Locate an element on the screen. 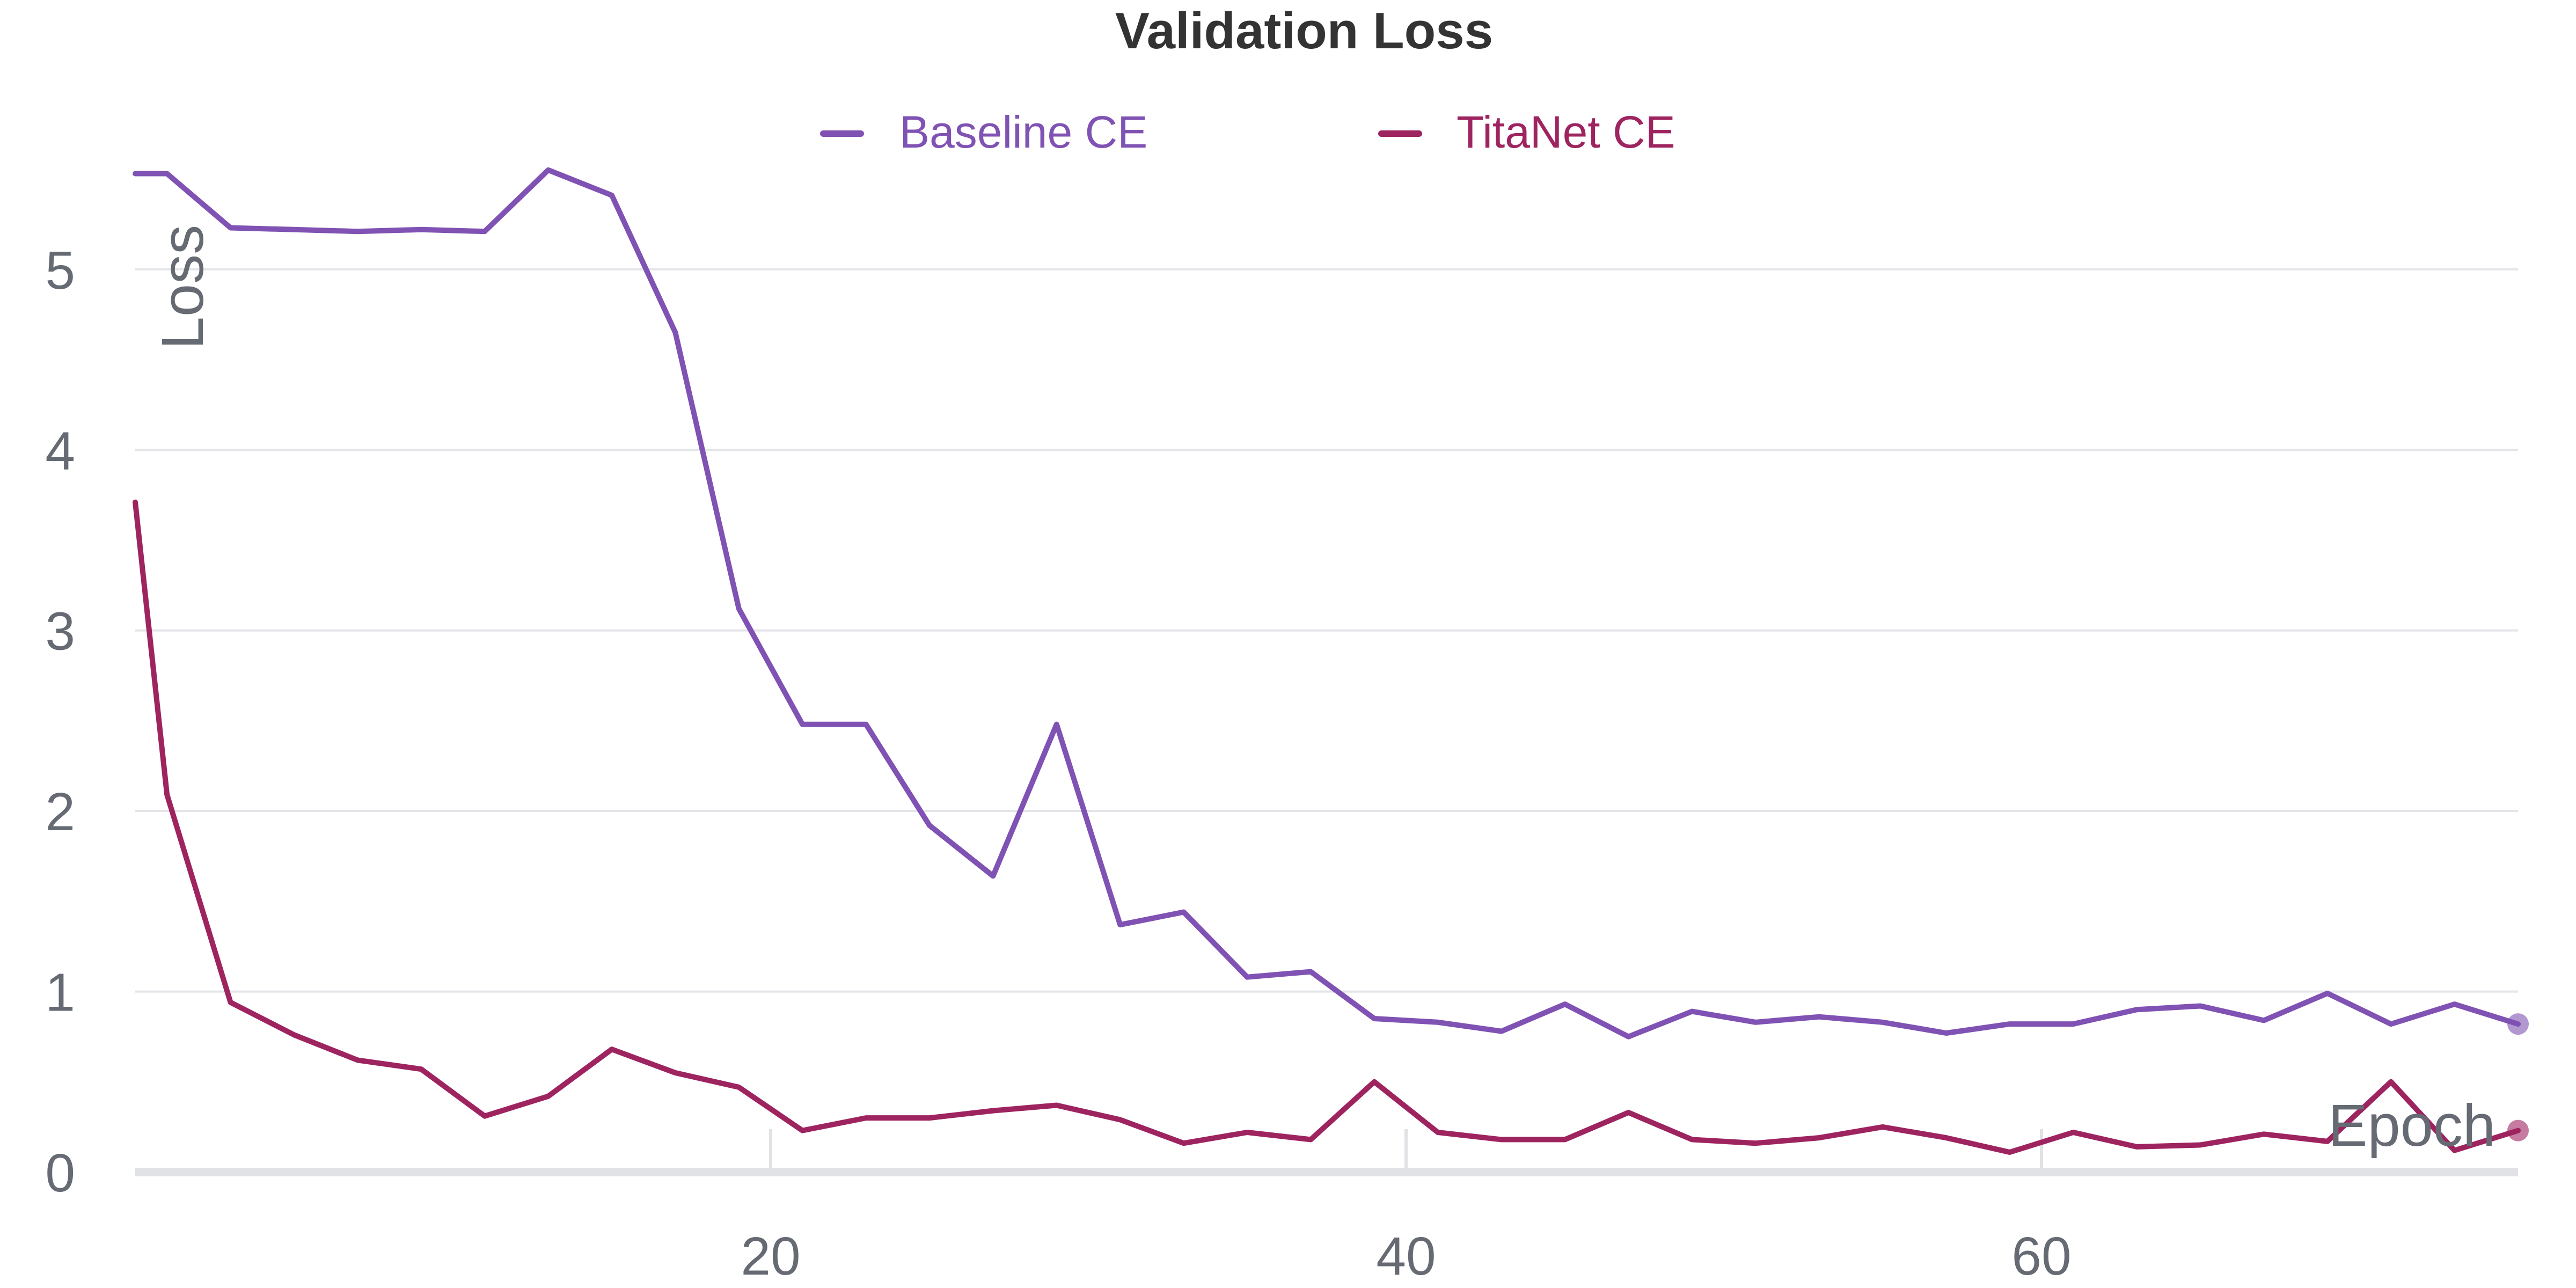 This screenshot has width=2576, height=1288. legend-item-baseline: Baseline CE is located at coordinates (983, 132).